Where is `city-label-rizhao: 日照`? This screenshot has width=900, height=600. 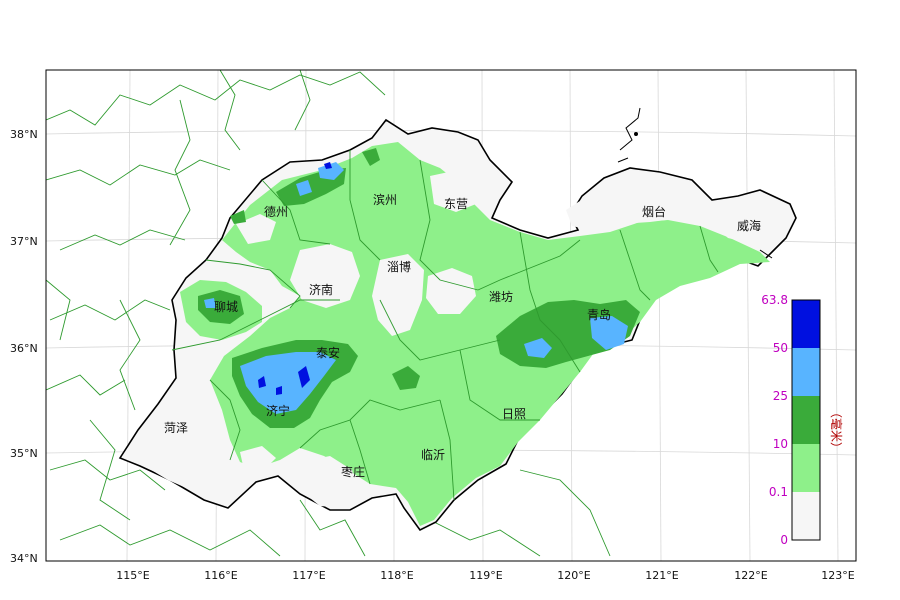
city-label-rizhao: 日照 is located at coordinates (514, 414).